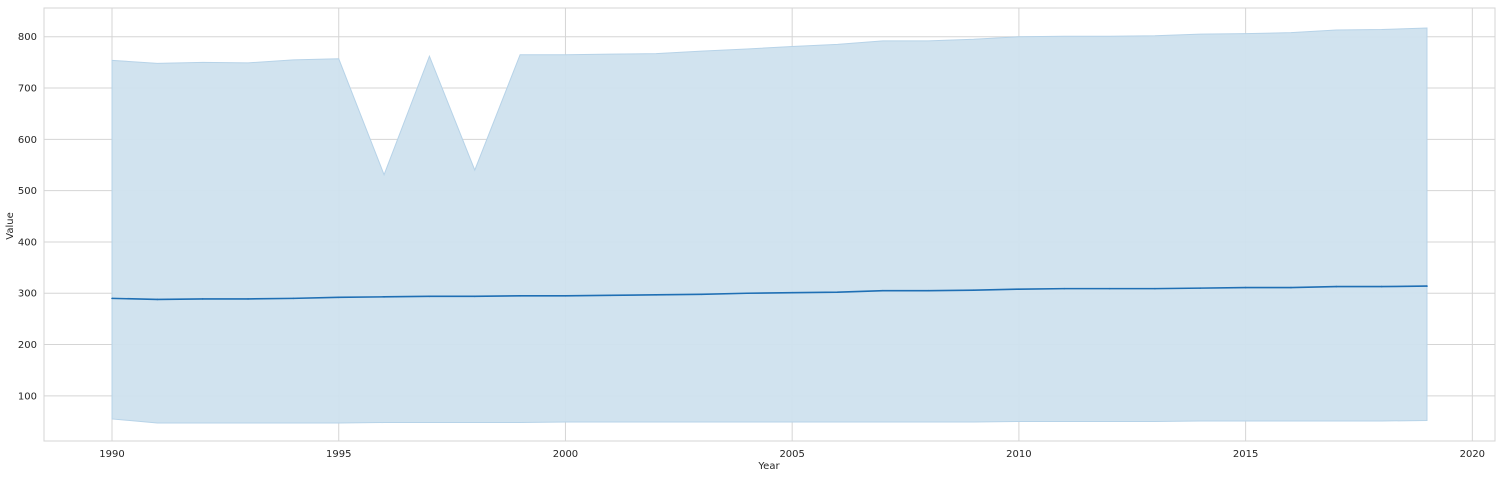 Image resolution: width=1501 pixels, height=478 pixels. What do you see at coordinates (27, 294) in the screenshot?
I see `y-tick-label: 300` at bounding box center [27, 294].